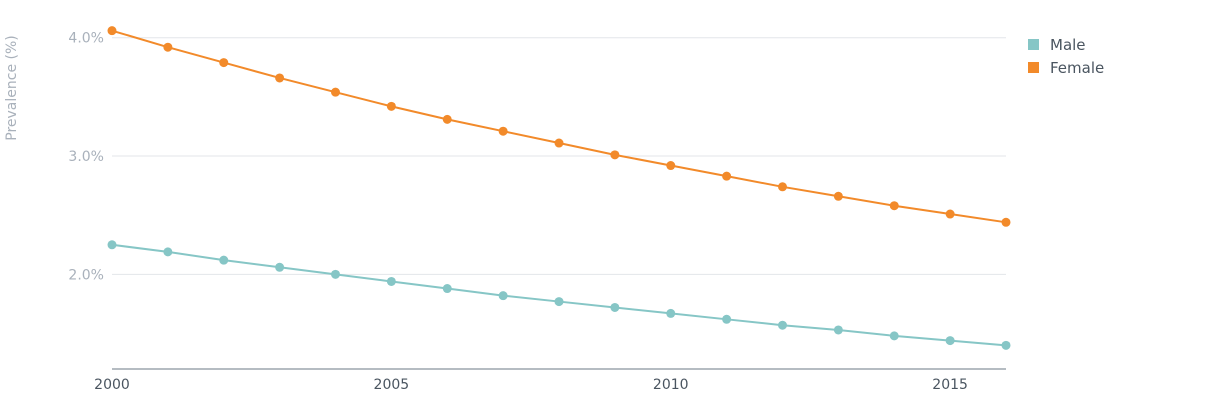 The image size is (1230, 402). I want to click on y-tick-label: 3.0%, so click(86, 157).